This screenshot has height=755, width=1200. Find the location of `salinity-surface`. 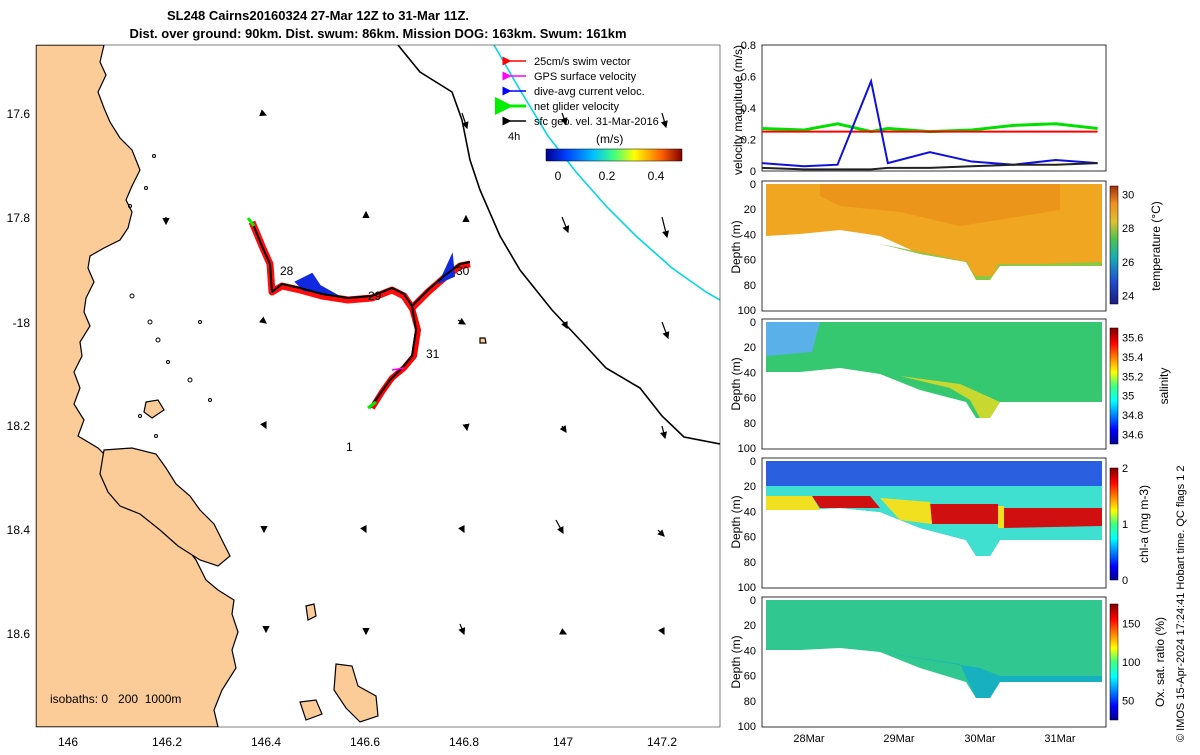

salinity-surface is located at coordinates (793, 339).